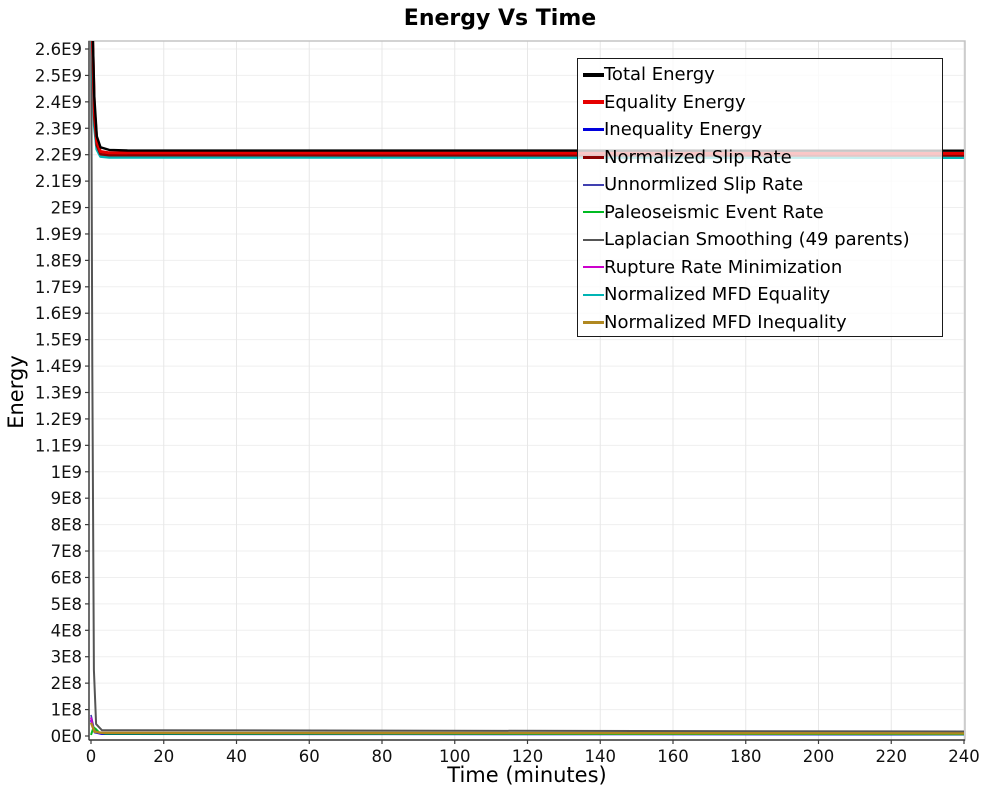 The width and height of the screenshot is (1000, 800). Describe the element at coordinates (760, 103) in the screenshot. I see `legend-item: Equality Energy` at that location.